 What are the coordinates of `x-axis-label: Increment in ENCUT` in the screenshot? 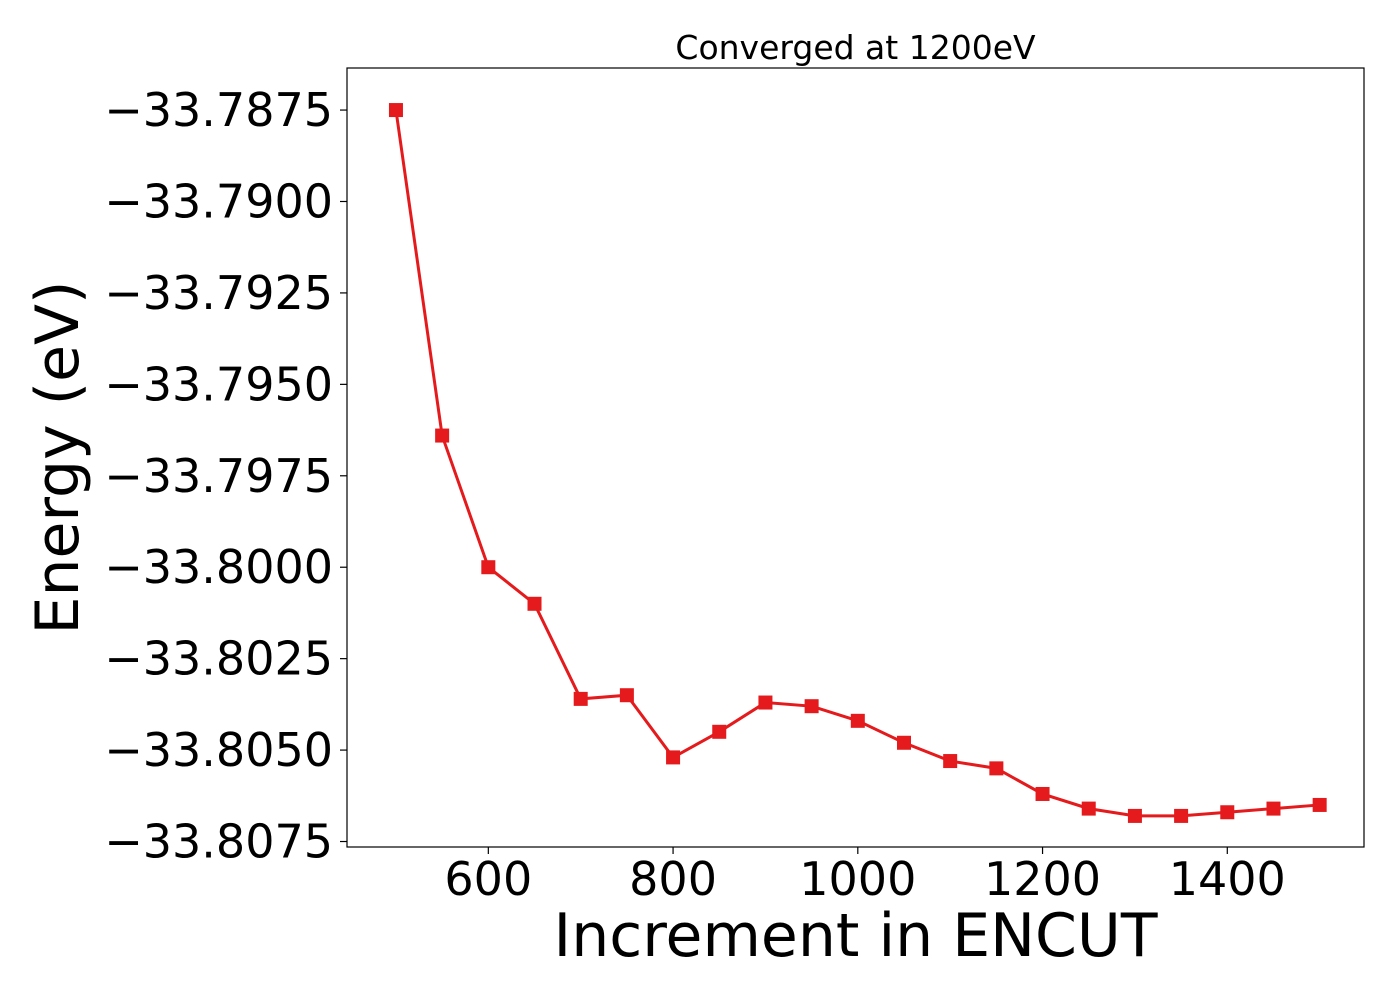 It's located at (856, 936).